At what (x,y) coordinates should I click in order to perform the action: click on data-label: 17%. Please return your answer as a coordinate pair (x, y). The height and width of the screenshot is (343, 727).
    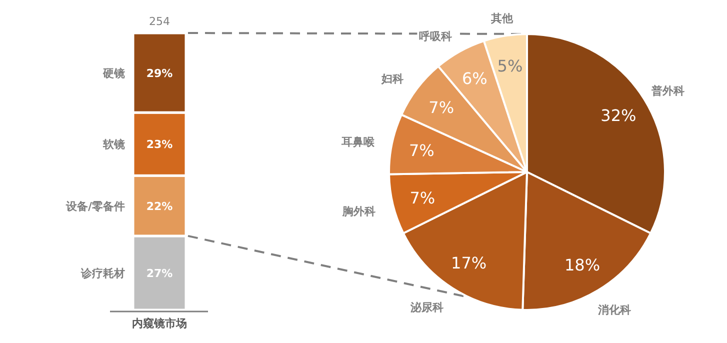
    Looking at the image, I should click on (469, 263).